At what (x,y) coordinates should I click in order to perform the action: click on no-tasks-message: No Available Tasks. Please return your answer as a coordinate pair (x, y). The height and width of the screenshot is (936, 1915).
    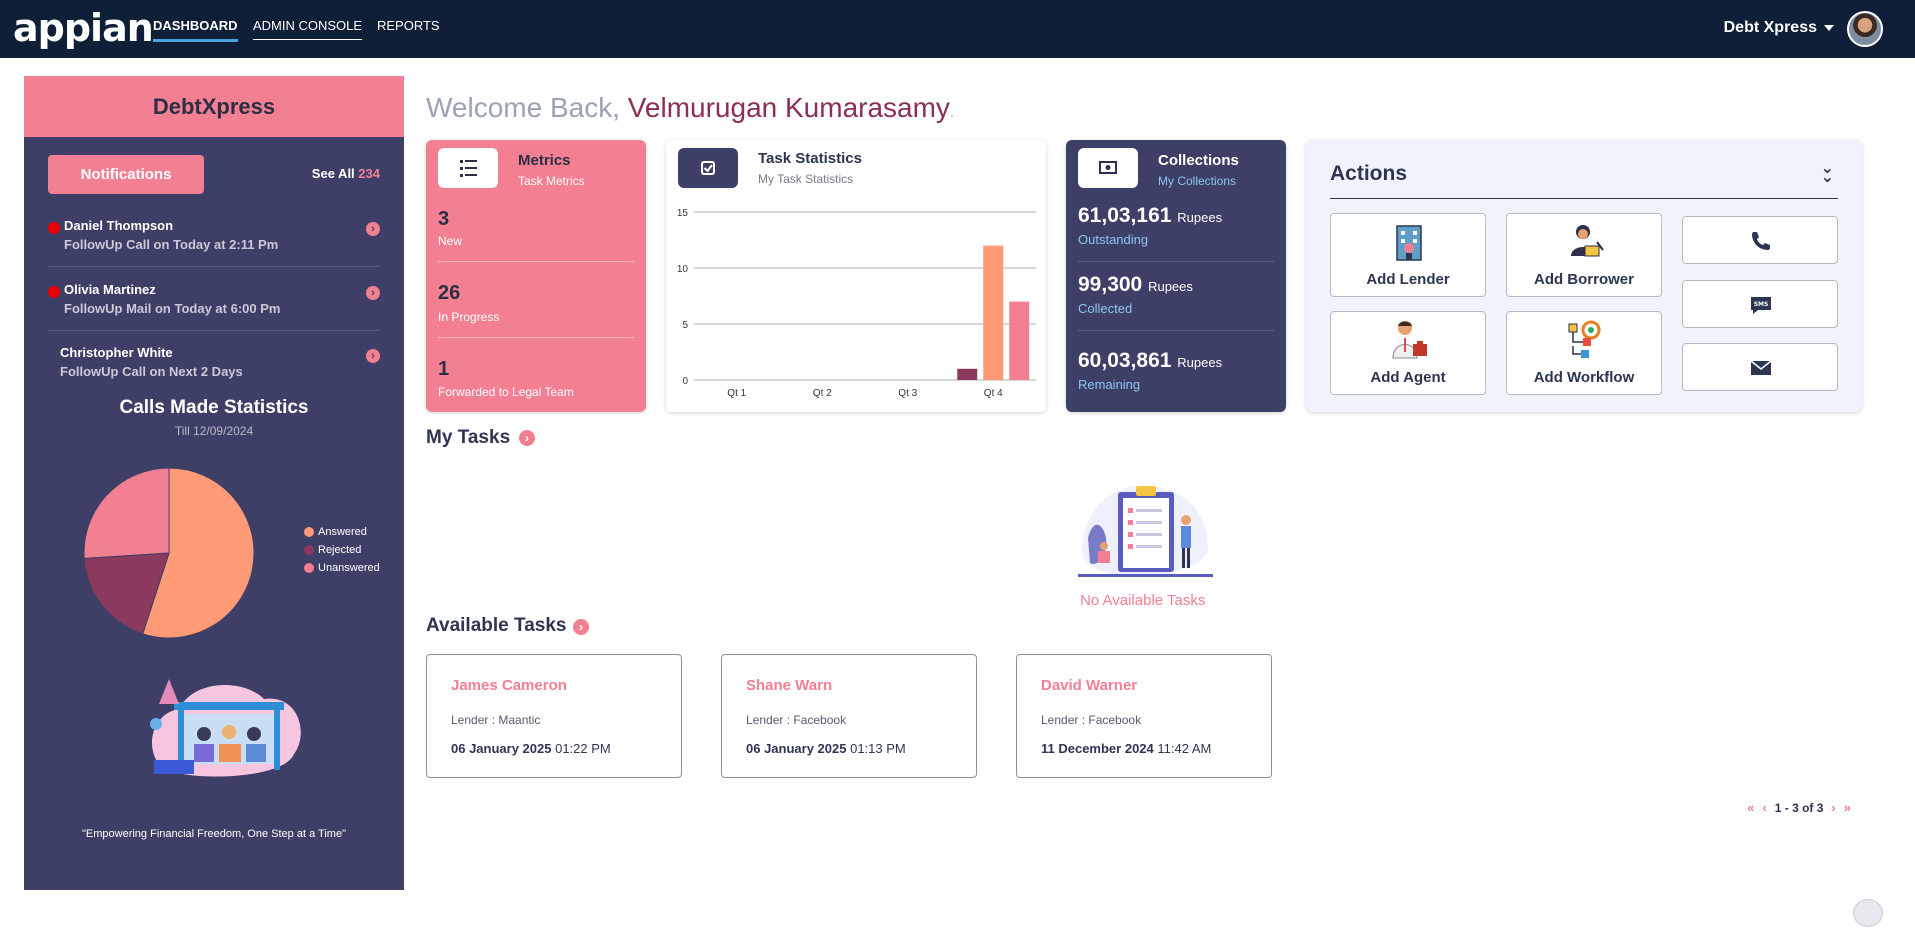
    Looking at the image, I should click on (1143, 600).